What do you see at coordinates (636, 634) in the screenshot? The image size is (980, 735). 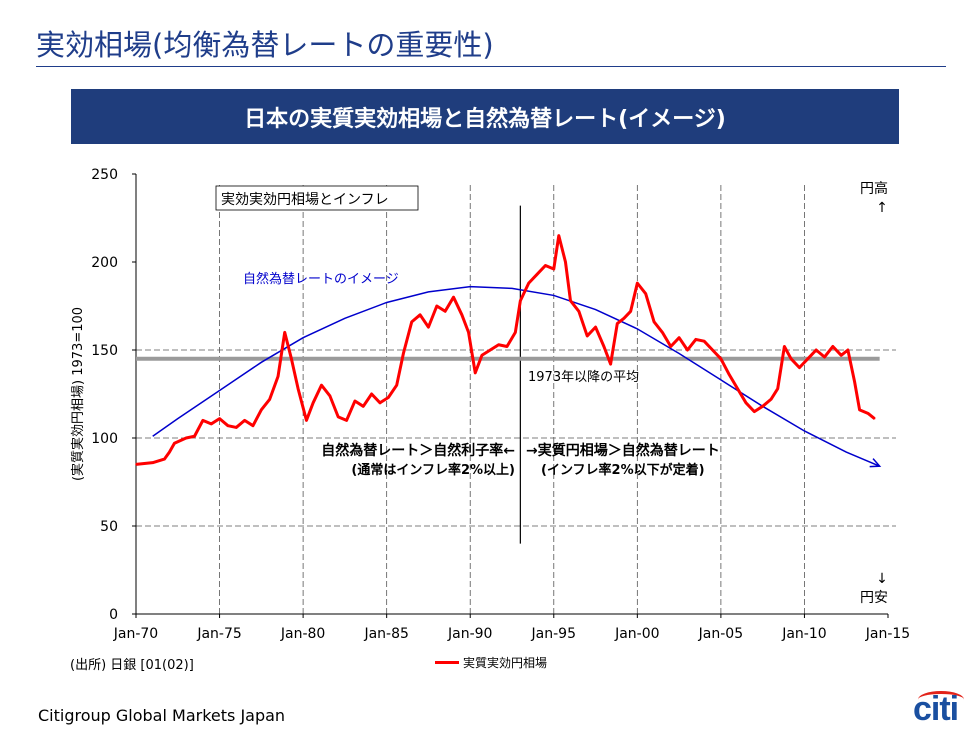 I see `x-tick-label: Jan-00` at bounding box center [636, 634].